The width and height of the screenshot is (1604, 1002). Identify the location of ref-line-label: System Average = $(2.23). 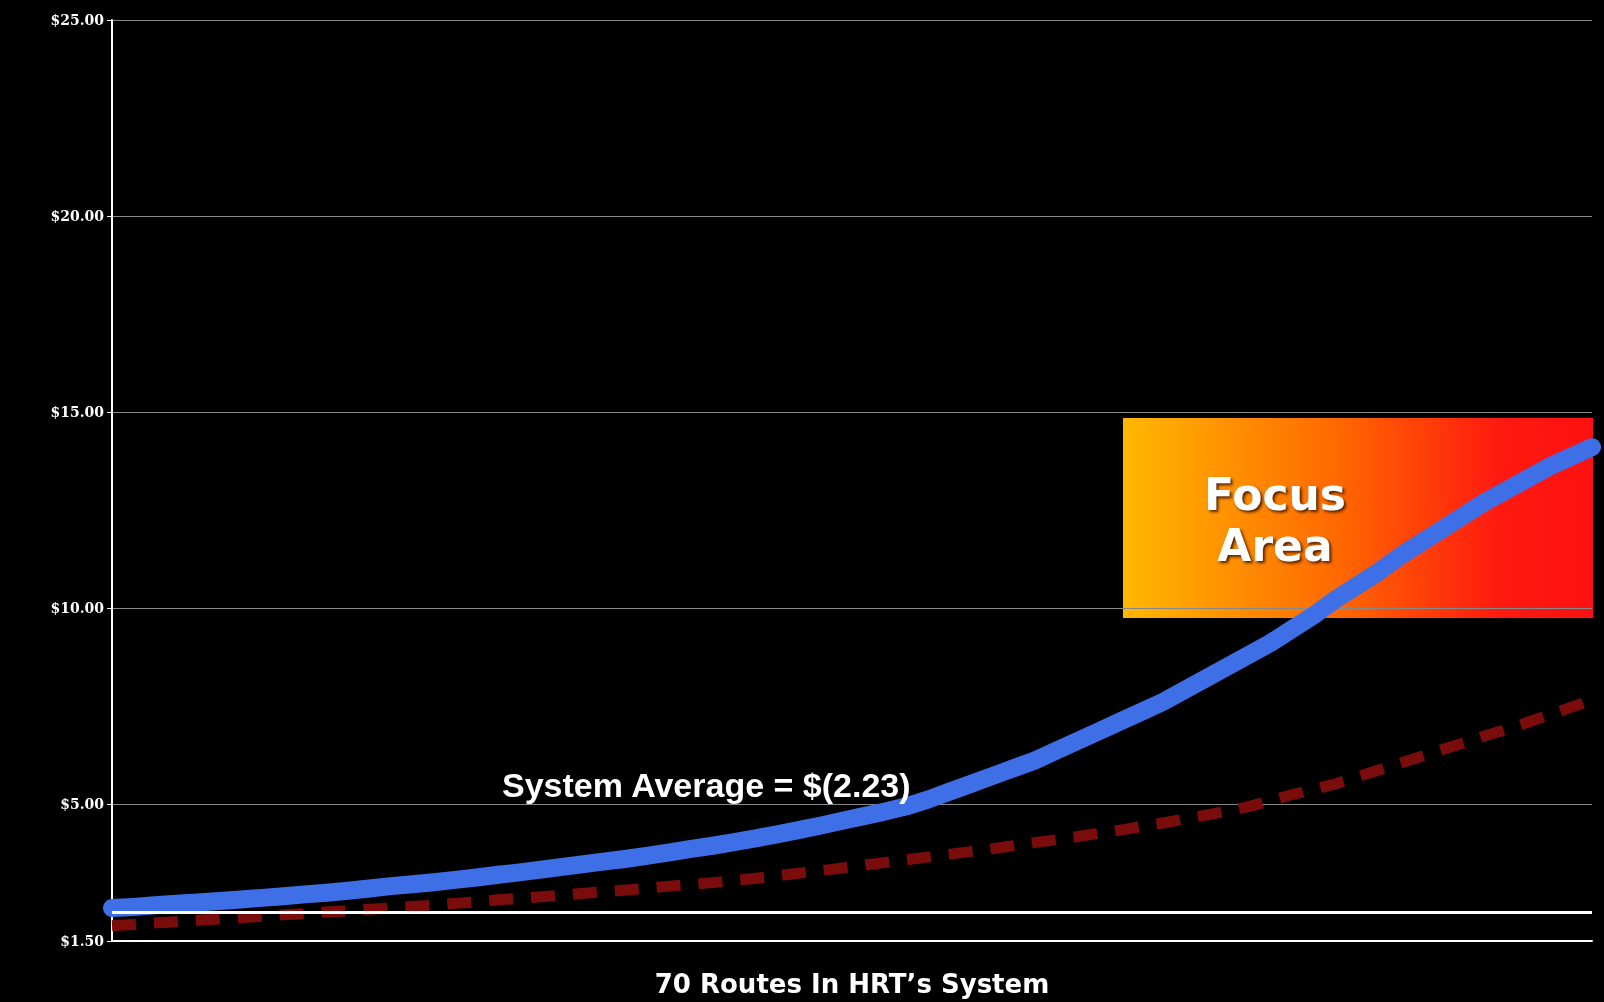
(706, 785).